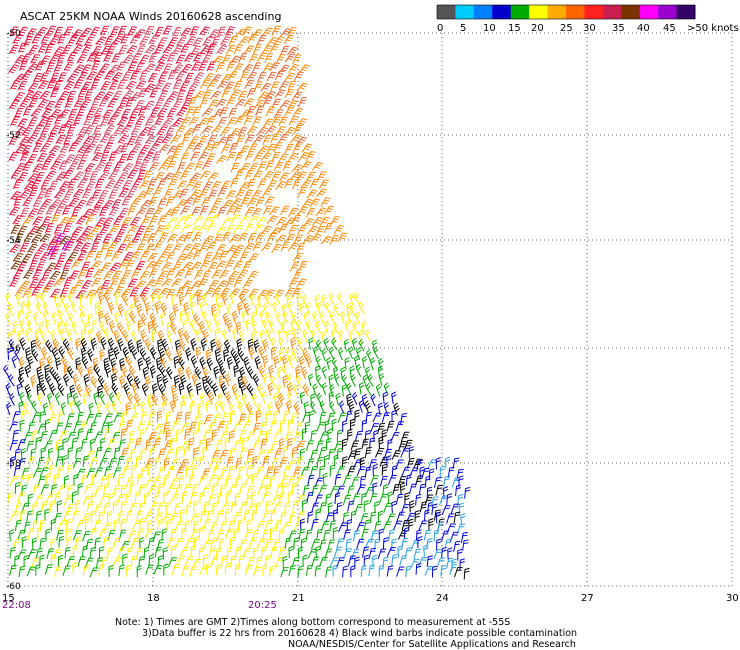 Image resolution: width=740 pixels, height=650 pixels. What do you see at coordinates (489, 28) in the screenshot?
I see `scale-label: 10` at bounding box center [489, 28].